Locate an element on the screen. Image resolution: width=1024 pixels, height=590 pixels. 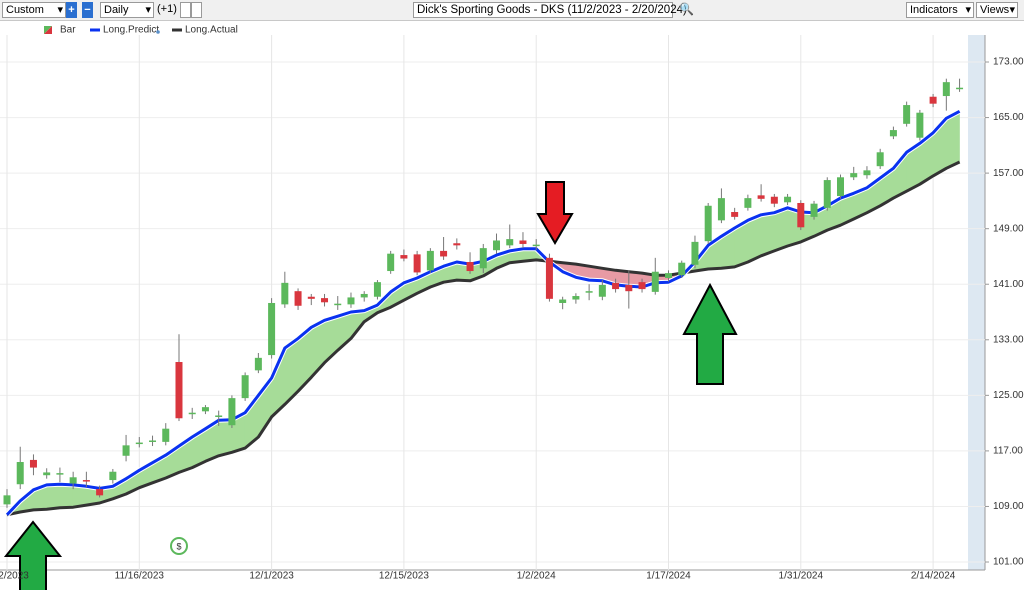
legend: Bar Long.Predict Long.Actual is located at coordinates (141, 30).